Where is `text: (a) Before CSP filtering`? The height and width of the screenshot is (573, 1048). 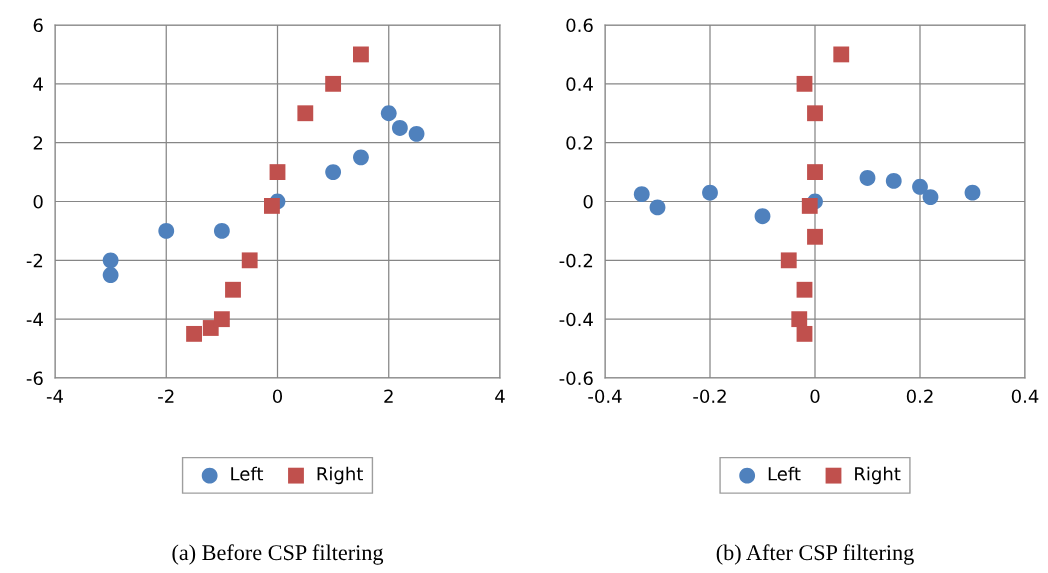 text: (a) Before CSP filtering is located at coordinates (278, 554).